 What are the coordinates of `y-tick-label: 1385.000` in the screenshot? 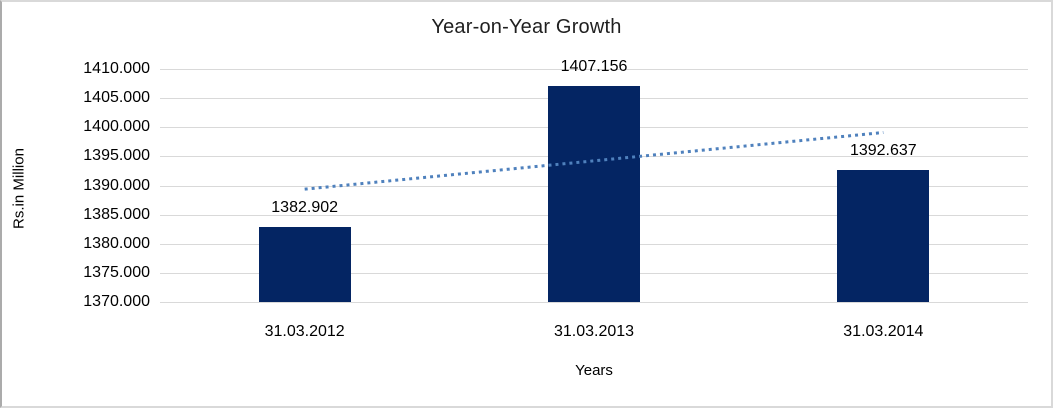 It's located at (116, 214).